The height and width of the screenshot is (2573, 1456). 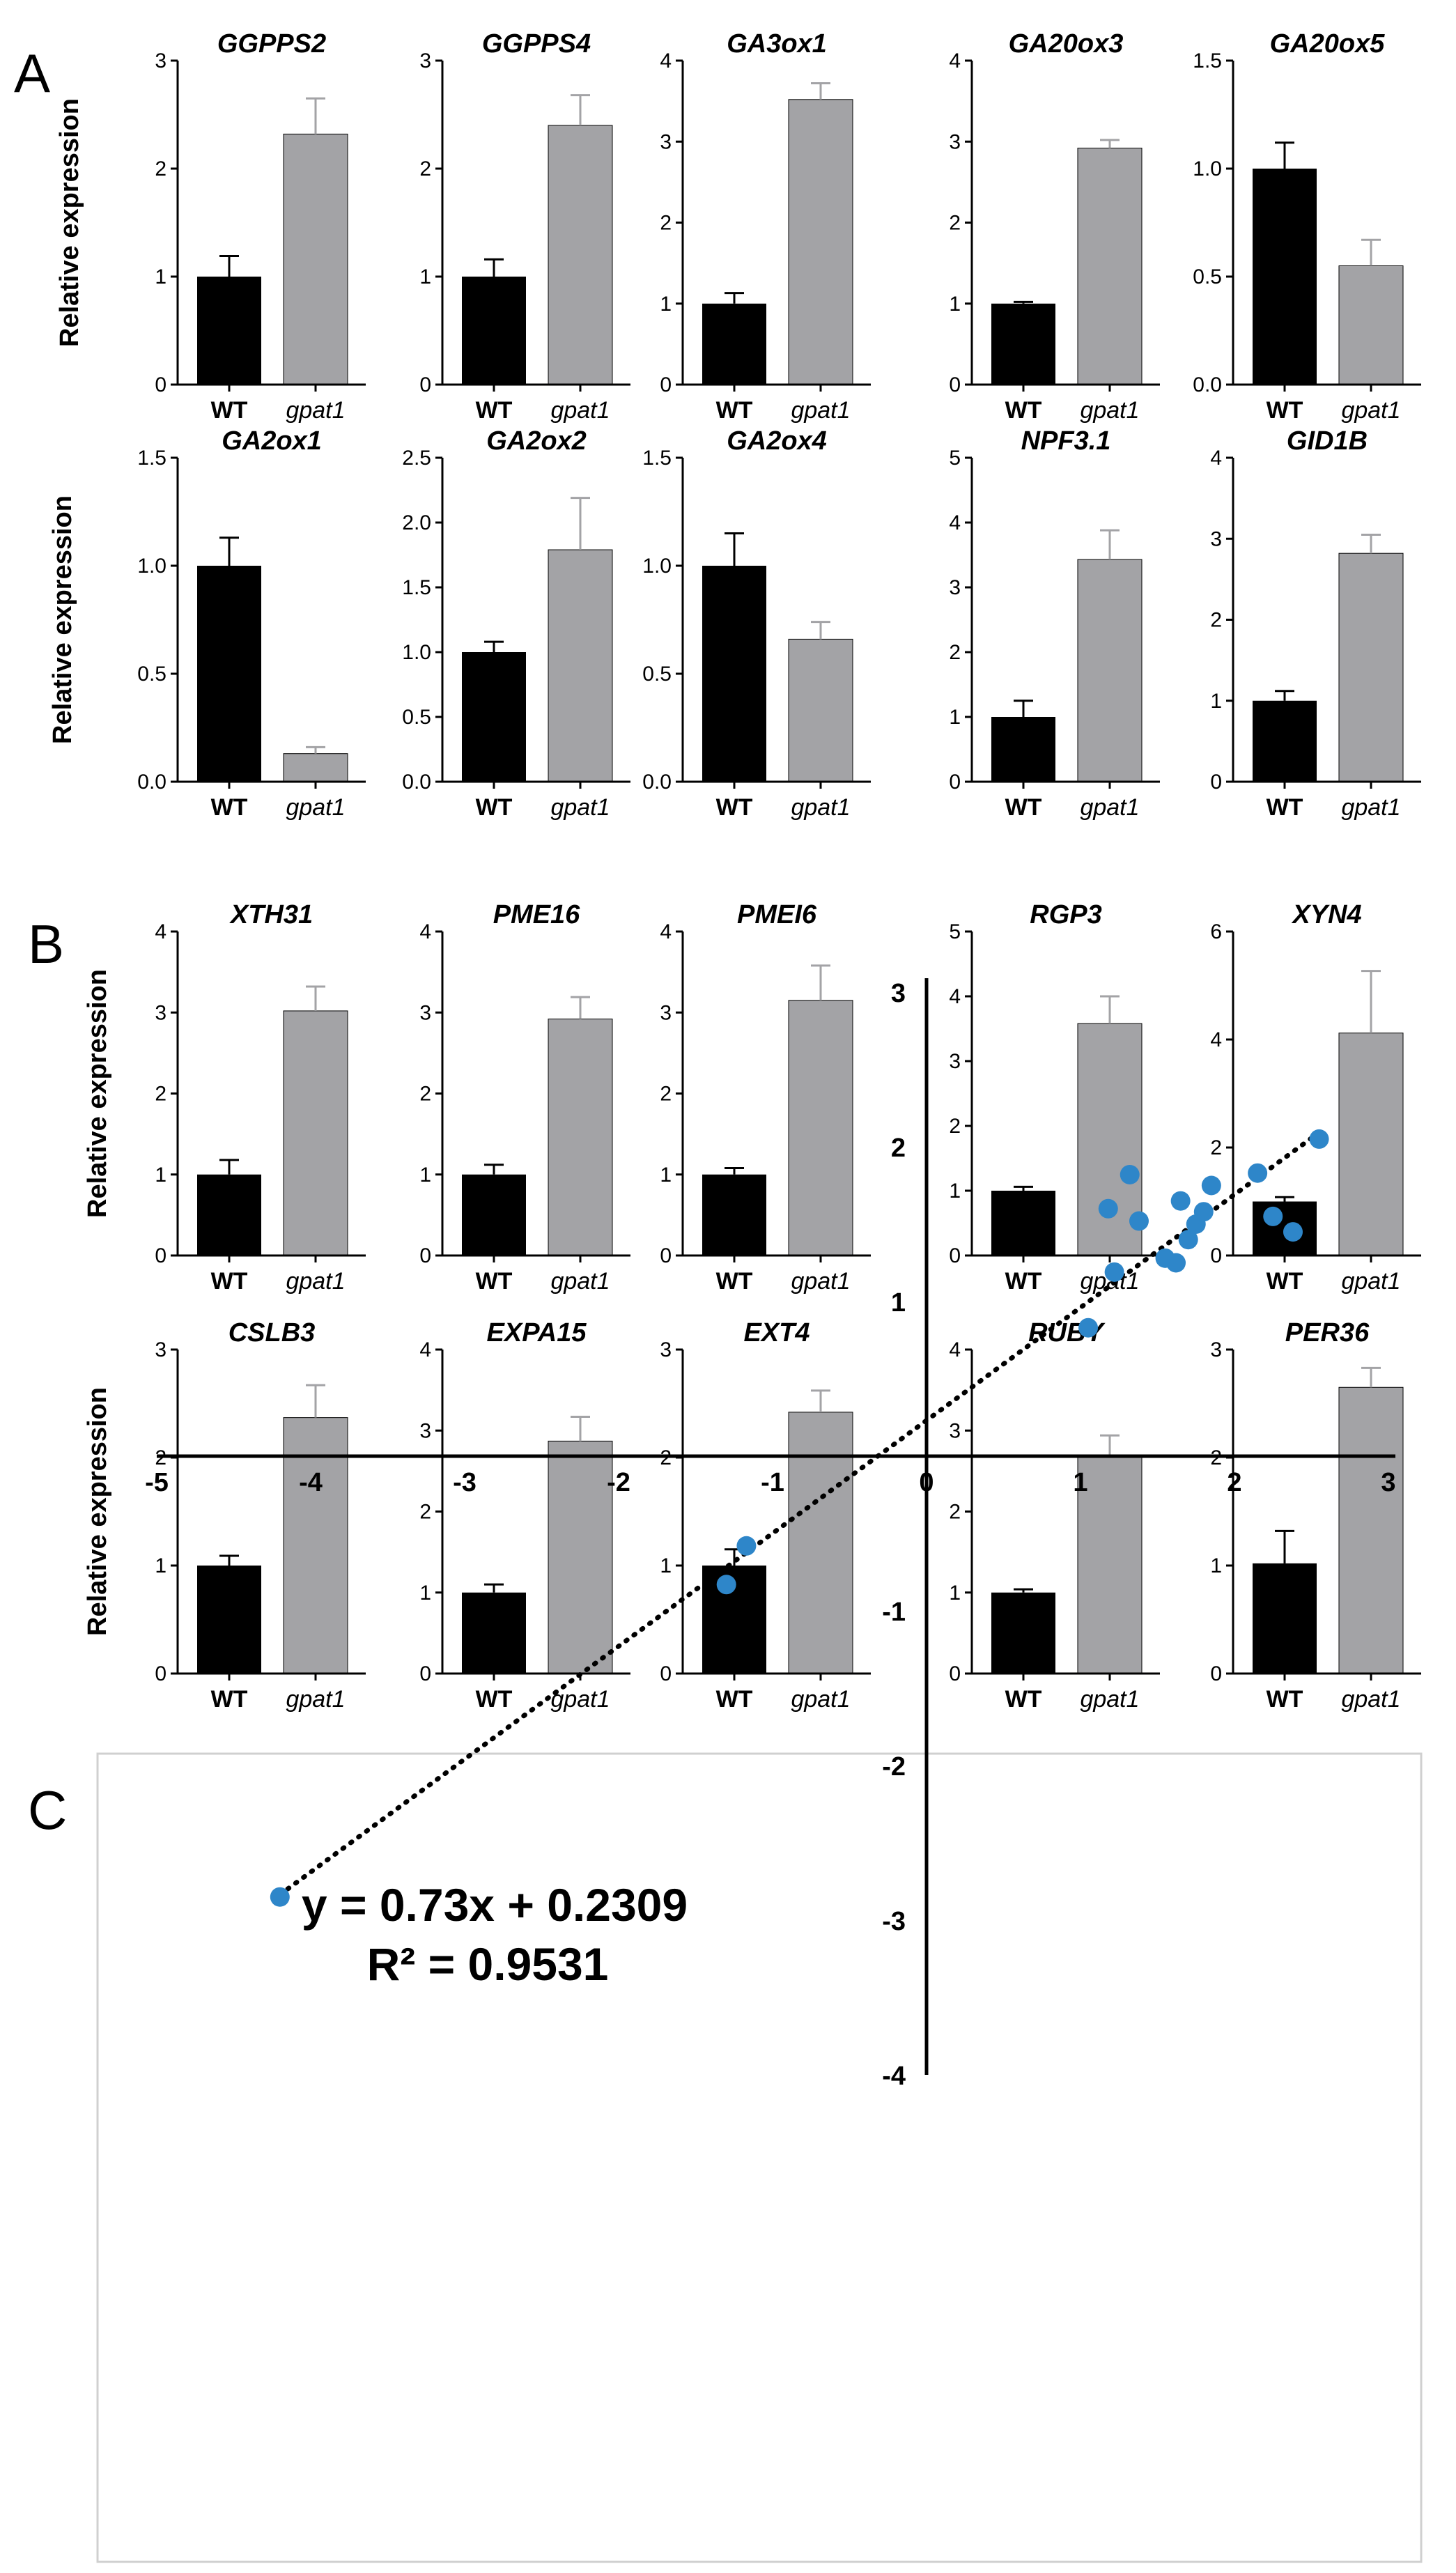 I want to click on bar-chart-ggpps4: GGPPS4 0 1 2 3 WT gpat1, so click(x=524, y=226).